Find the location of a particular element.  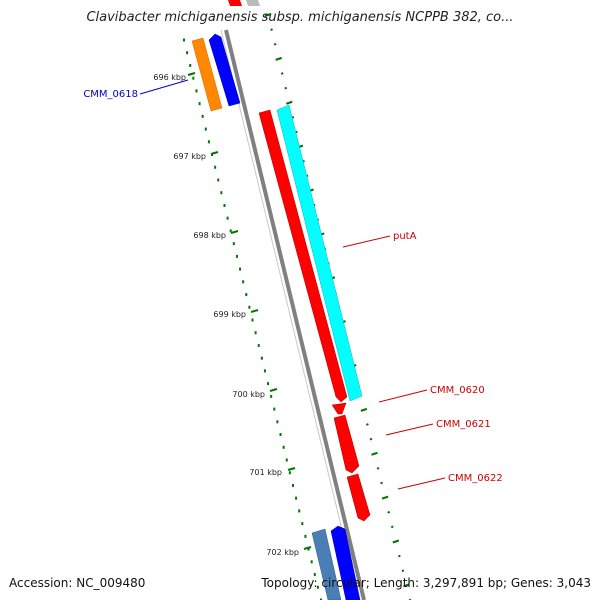

label-cmm0618: CMM_0618 is located at coordinates (110, 94).